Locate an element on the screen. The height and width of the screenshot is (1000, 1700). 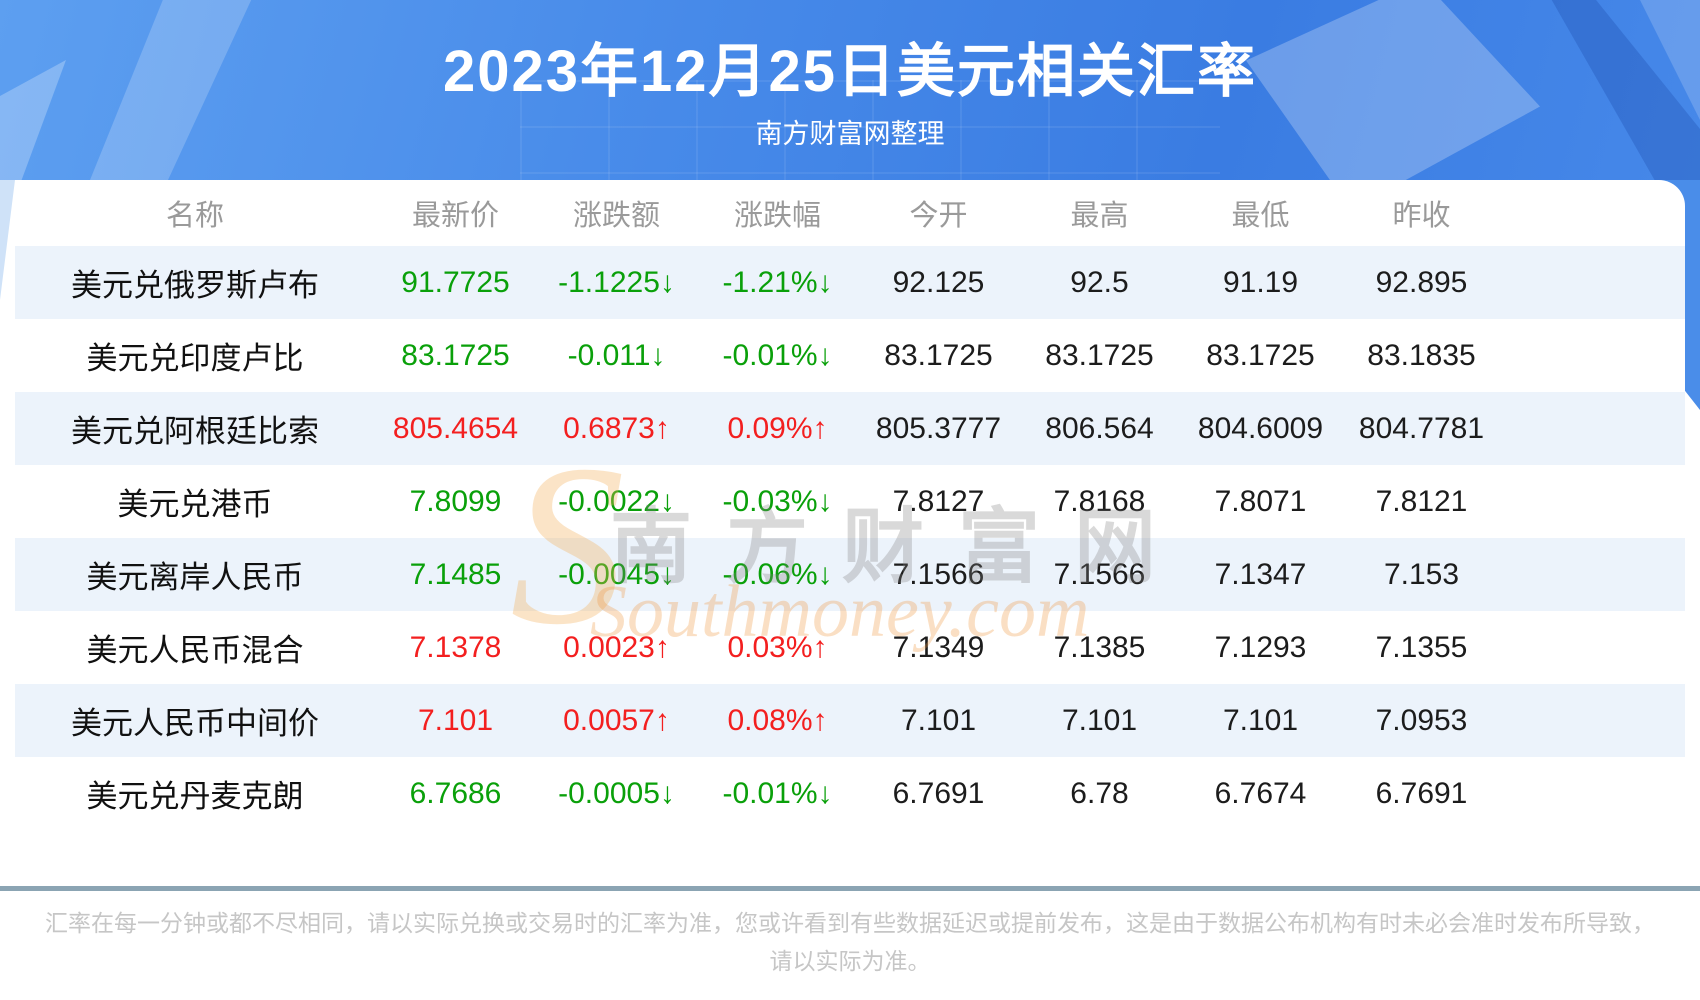
cell-pct: -1.21%↓ is located at coordinates (777, 282).